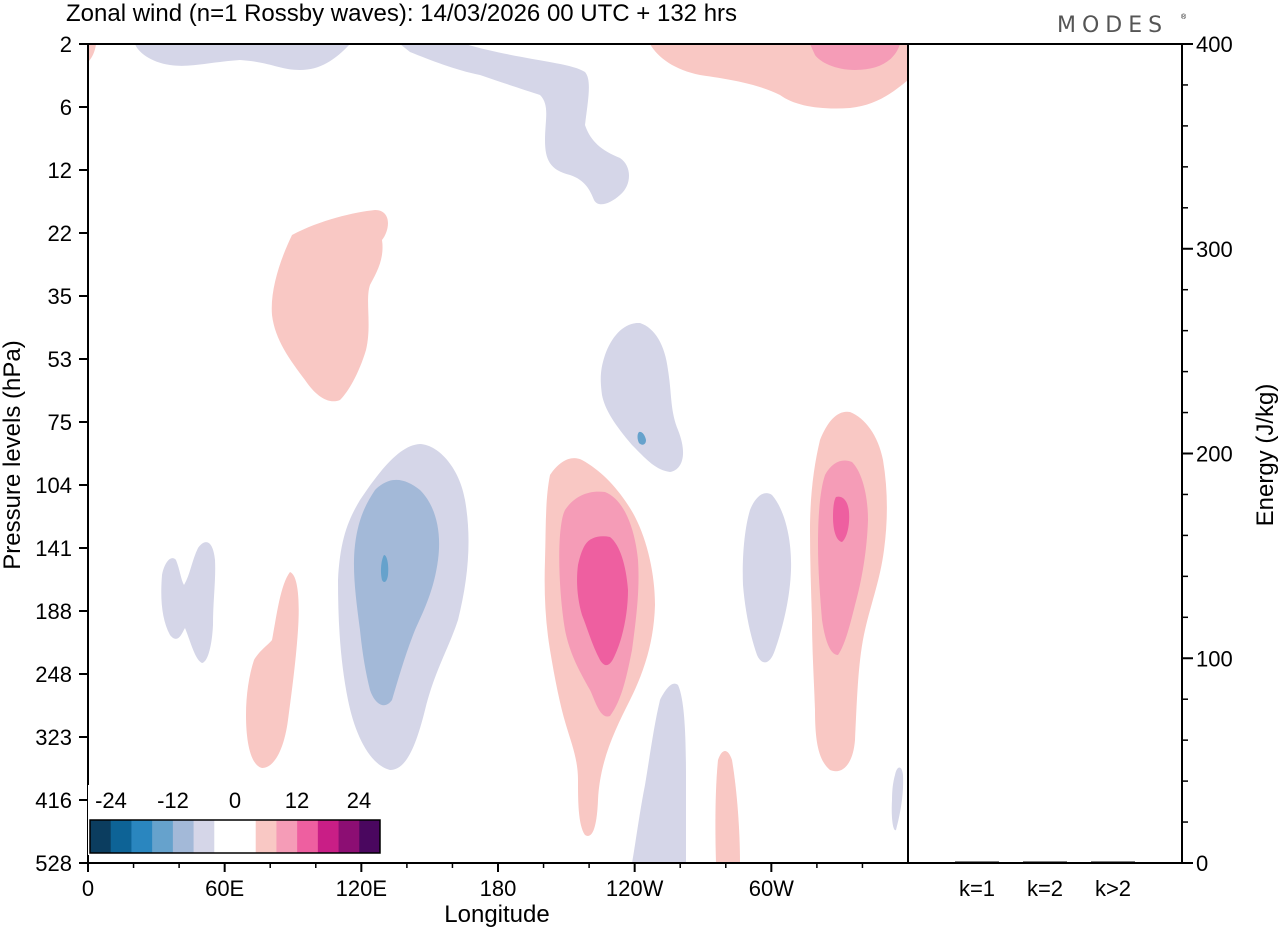 The width and height of the screenshot is (1280, 930). What do you see at coordinates (1214, 658) in the screenshot?
I see `energy-tick-label: 100` at bounding box center [1214, 658].